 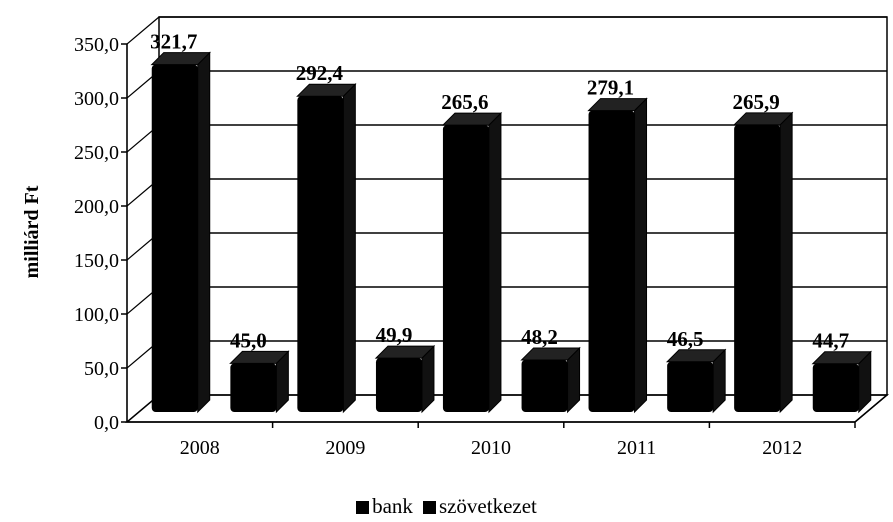 I want to click on legend: bank szövetkezet, so click(x=446, y=506).